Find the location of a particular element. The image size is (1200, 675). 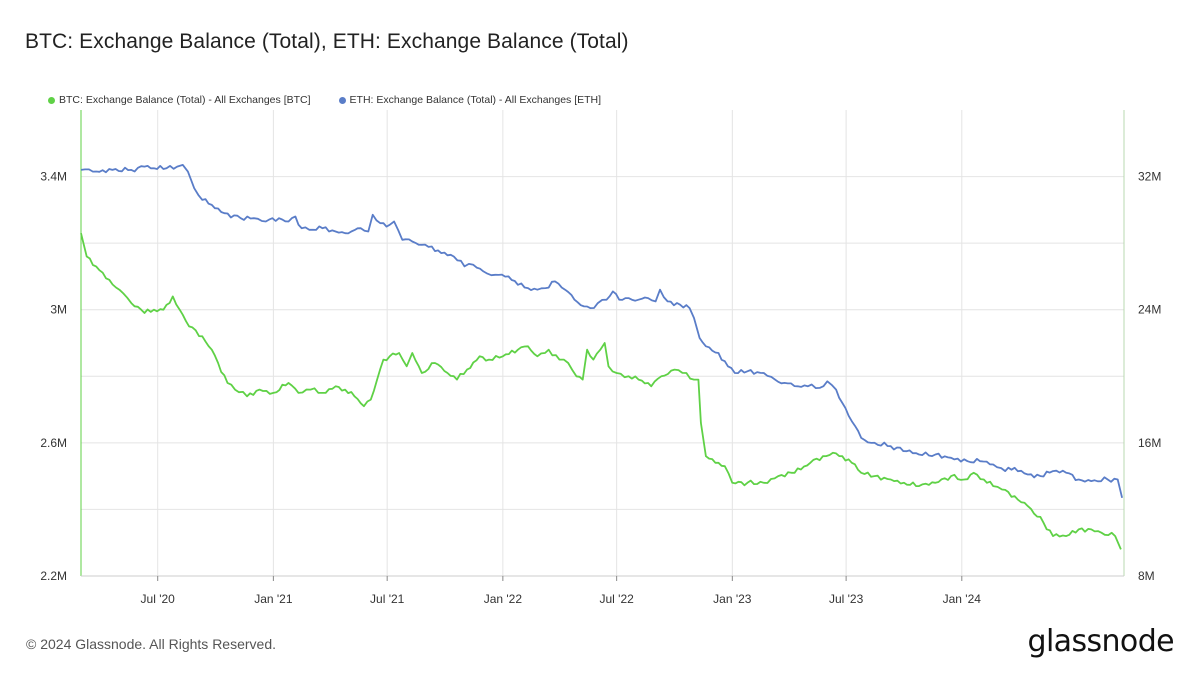

x-tick-label: Jan '21 is located at coordinates (273, 599).